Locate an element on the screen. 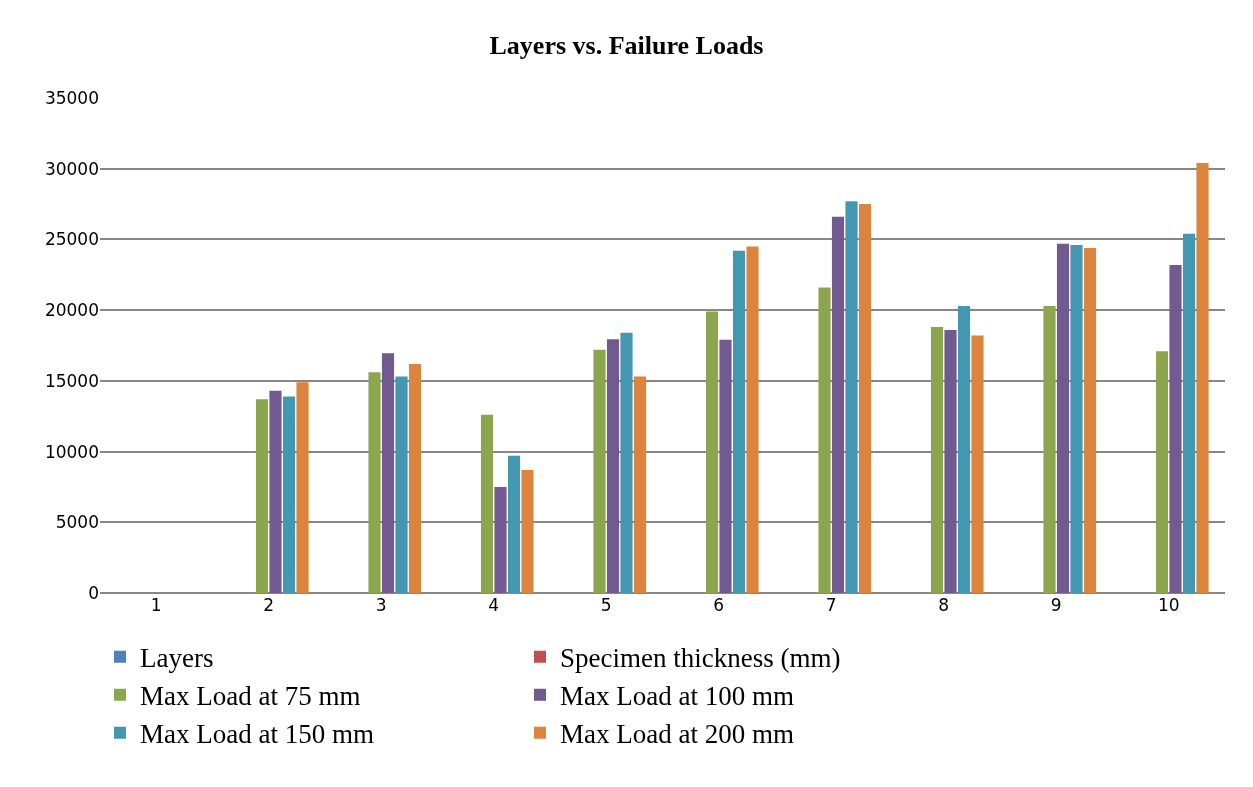 This screenshot has width=1253, height=787. y-tick-label: 0 is located at coordinates (93, 592).